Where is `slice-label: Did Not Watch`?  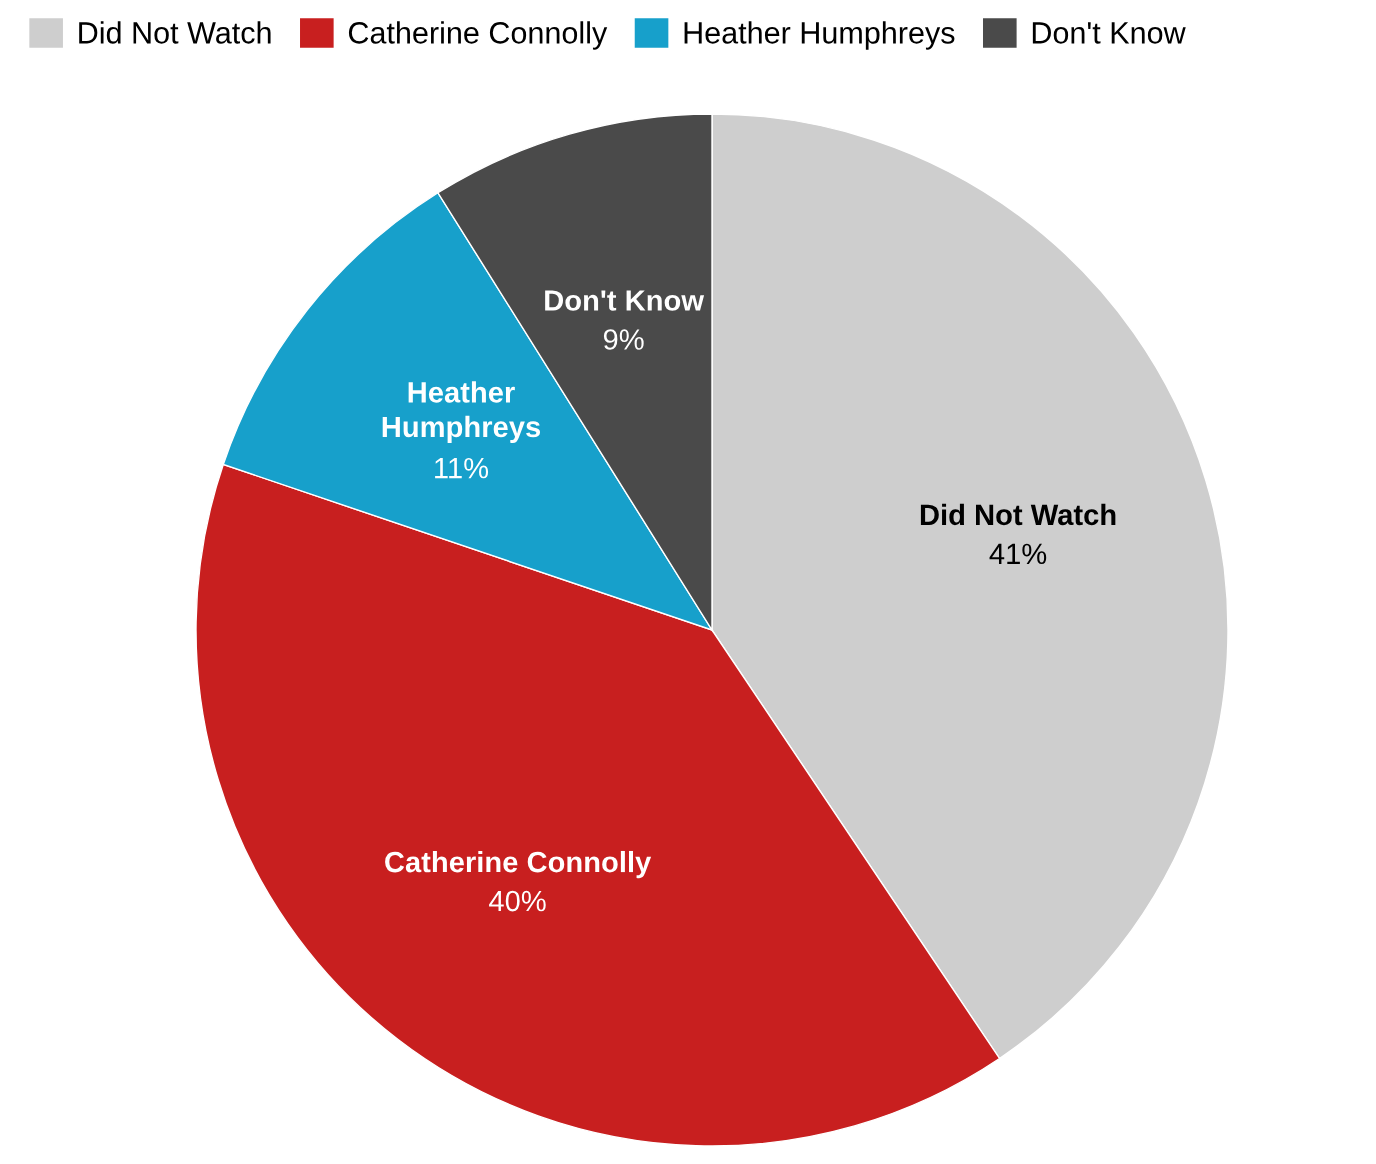
slice-label: Did Not Watch is located at coordinates (1018, 514).